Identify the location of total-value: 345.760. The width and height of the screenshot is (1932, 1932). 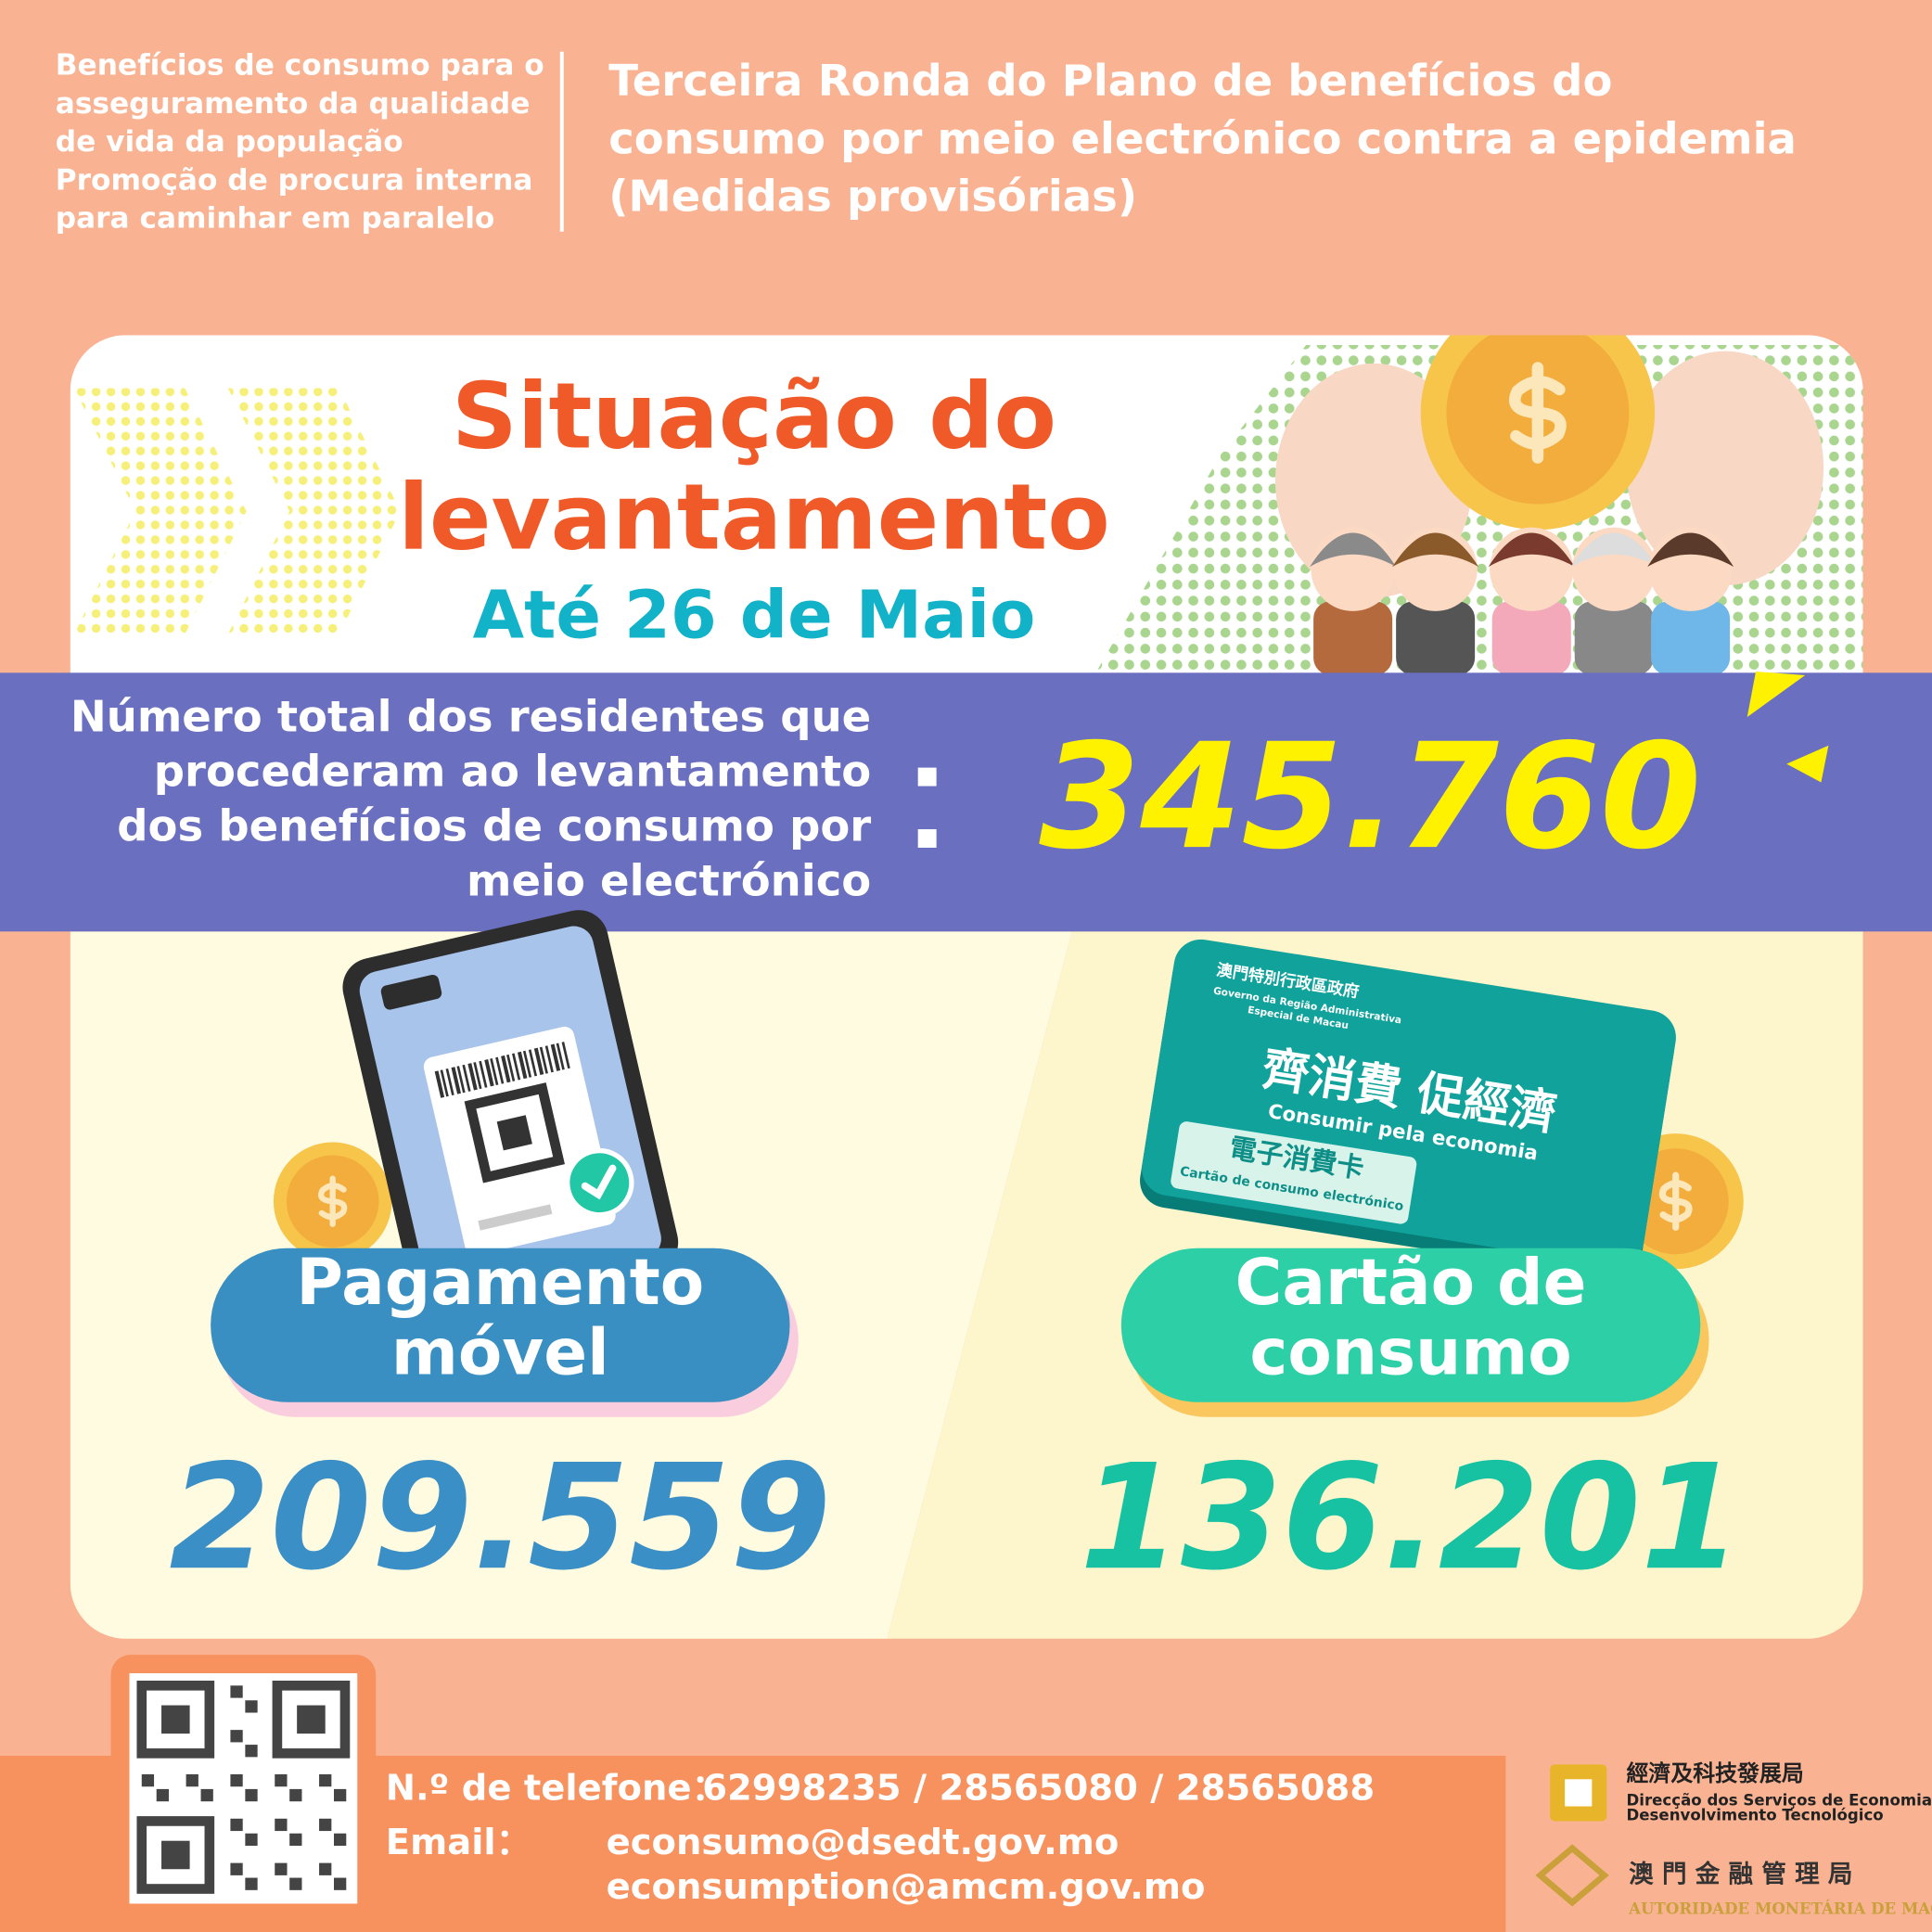
(1370, 796).